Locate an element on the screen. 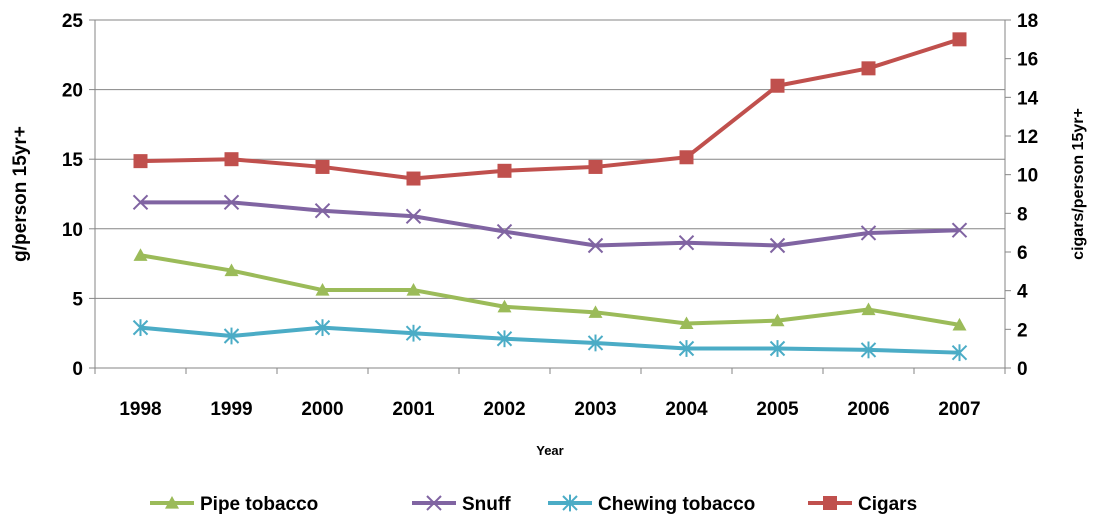 The image size is (1099, 520). right-y-tick-label: 4 is located at coordinates (1022, 292).